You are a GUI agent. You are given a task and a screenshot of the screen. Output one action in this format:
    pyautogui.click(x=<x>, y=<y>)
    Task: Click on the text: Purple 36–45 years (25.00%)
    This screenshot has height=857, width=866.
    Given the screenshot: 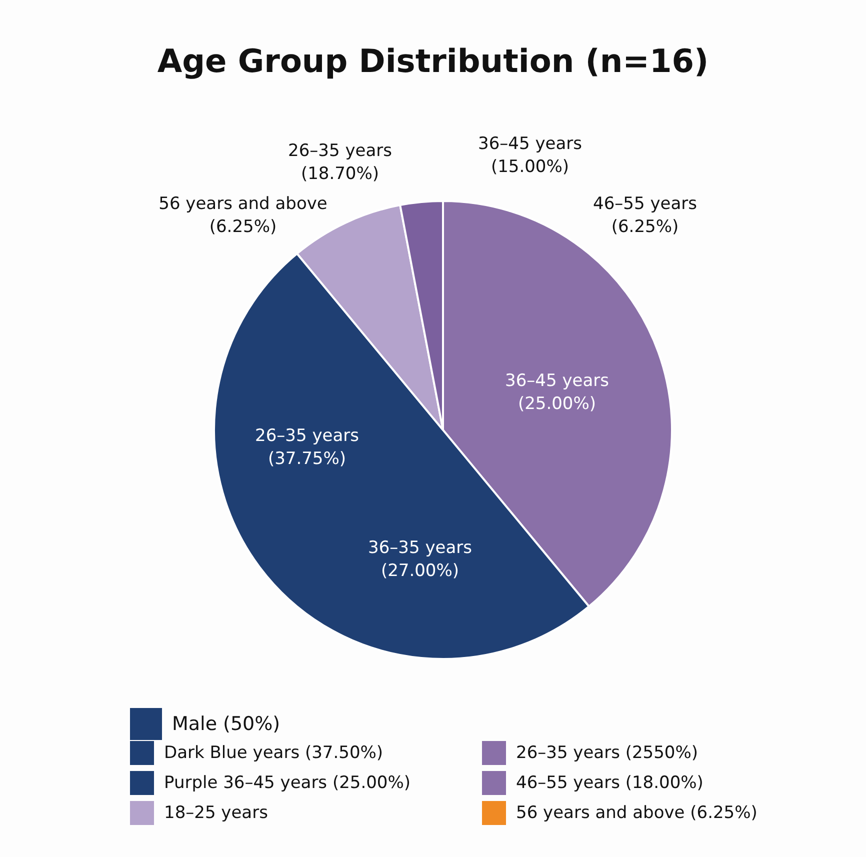 What is the action you would take?
    pyautogui.click(x=287, y=783)
    